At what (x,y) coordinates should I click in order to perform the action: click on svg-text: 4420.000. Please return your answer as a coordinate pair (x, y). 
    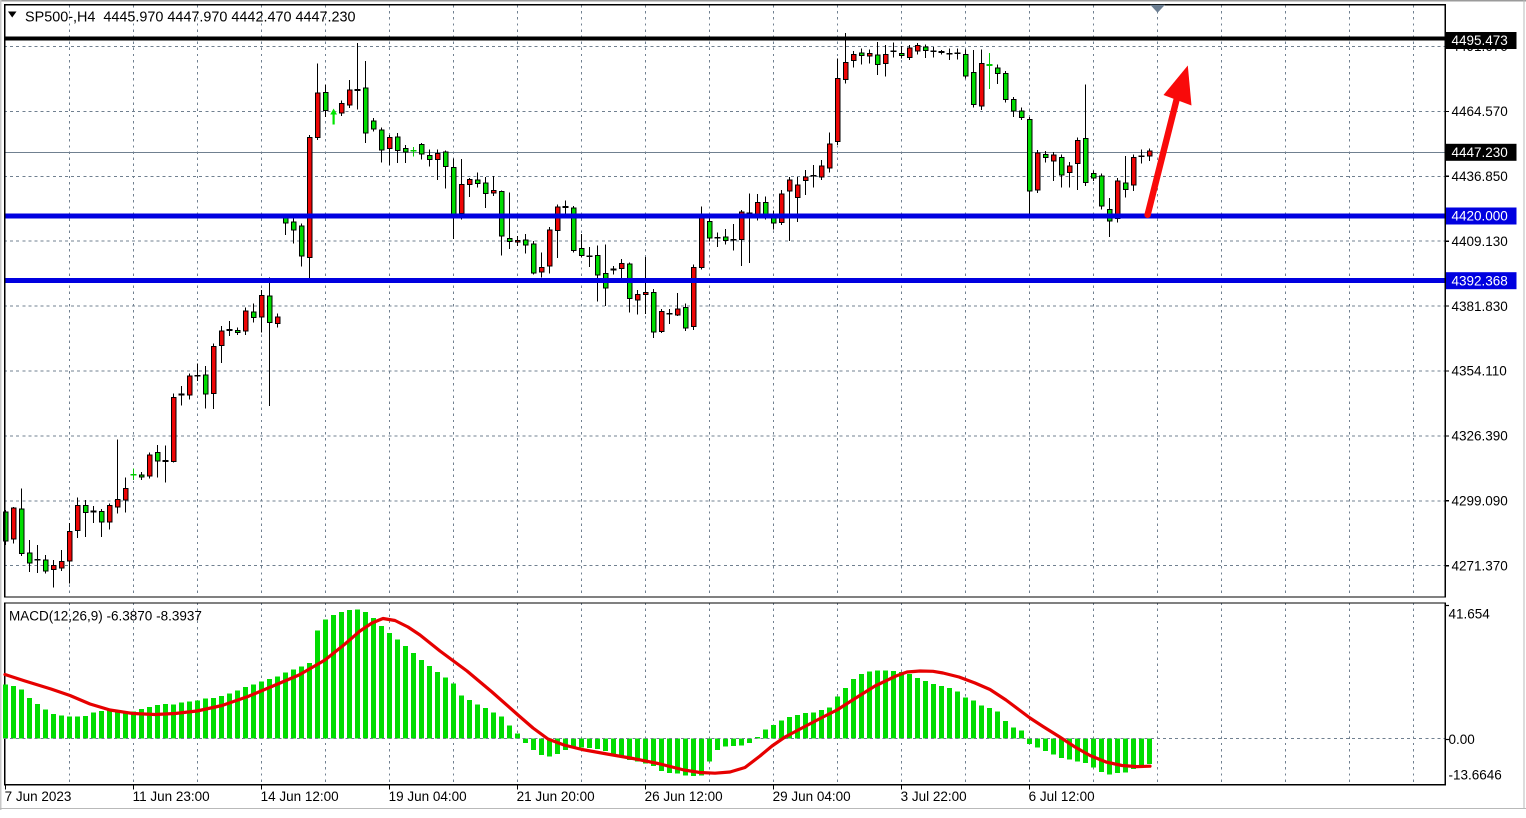
    Looking at the image, I should click on (1480, 216).